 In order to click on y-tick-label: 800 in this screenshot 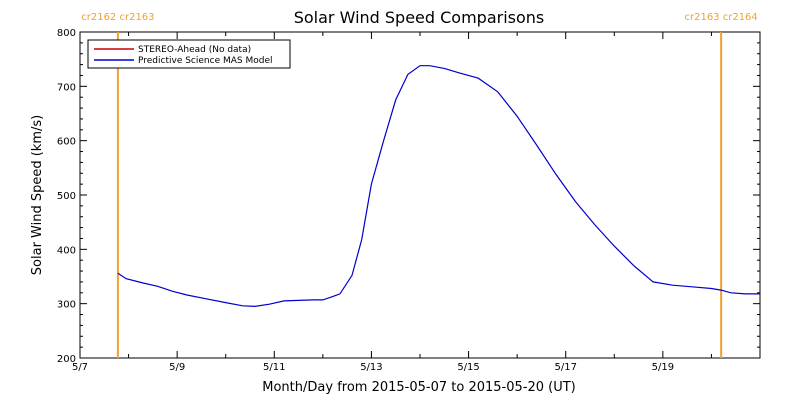, I will do `click(66, 33)`.